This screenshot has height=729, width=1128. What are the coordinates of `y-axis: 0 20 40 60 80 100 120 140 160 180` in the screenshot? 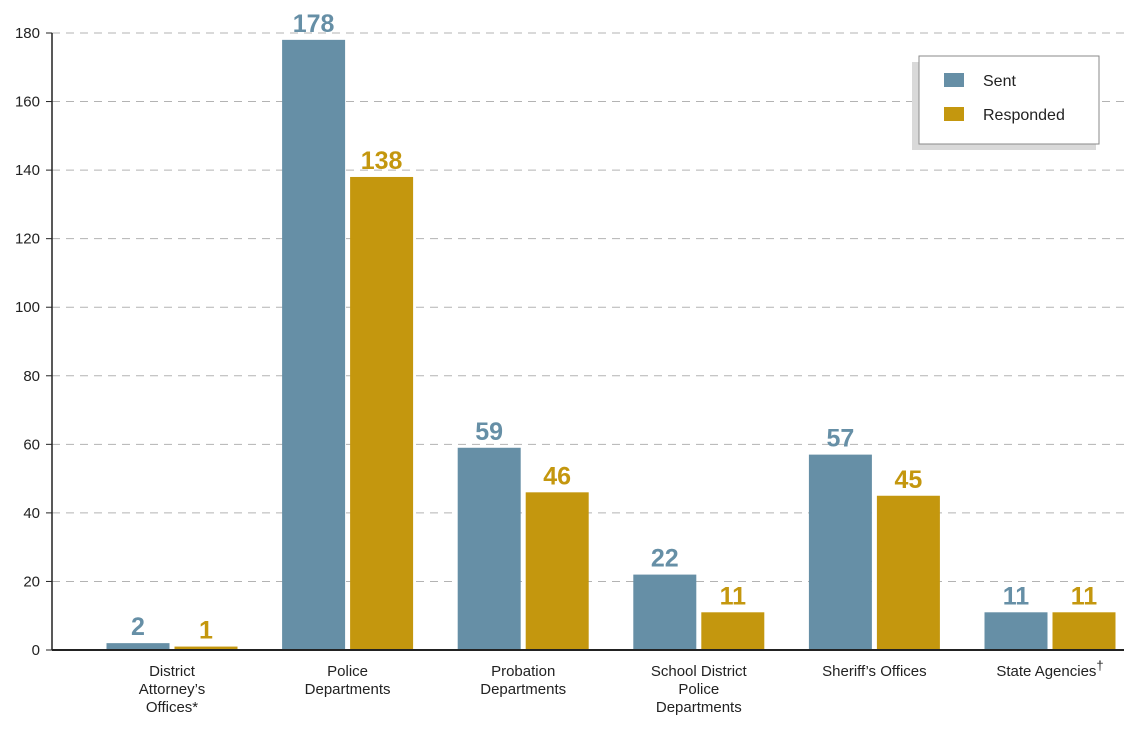 It's located at (34, 342).